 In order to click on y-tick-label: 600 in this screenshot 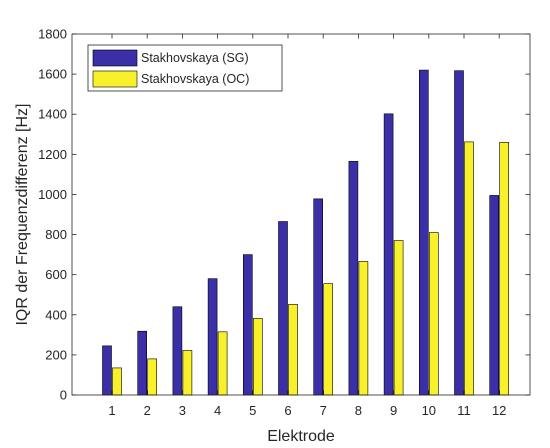, I will do `click(56, 274)`.